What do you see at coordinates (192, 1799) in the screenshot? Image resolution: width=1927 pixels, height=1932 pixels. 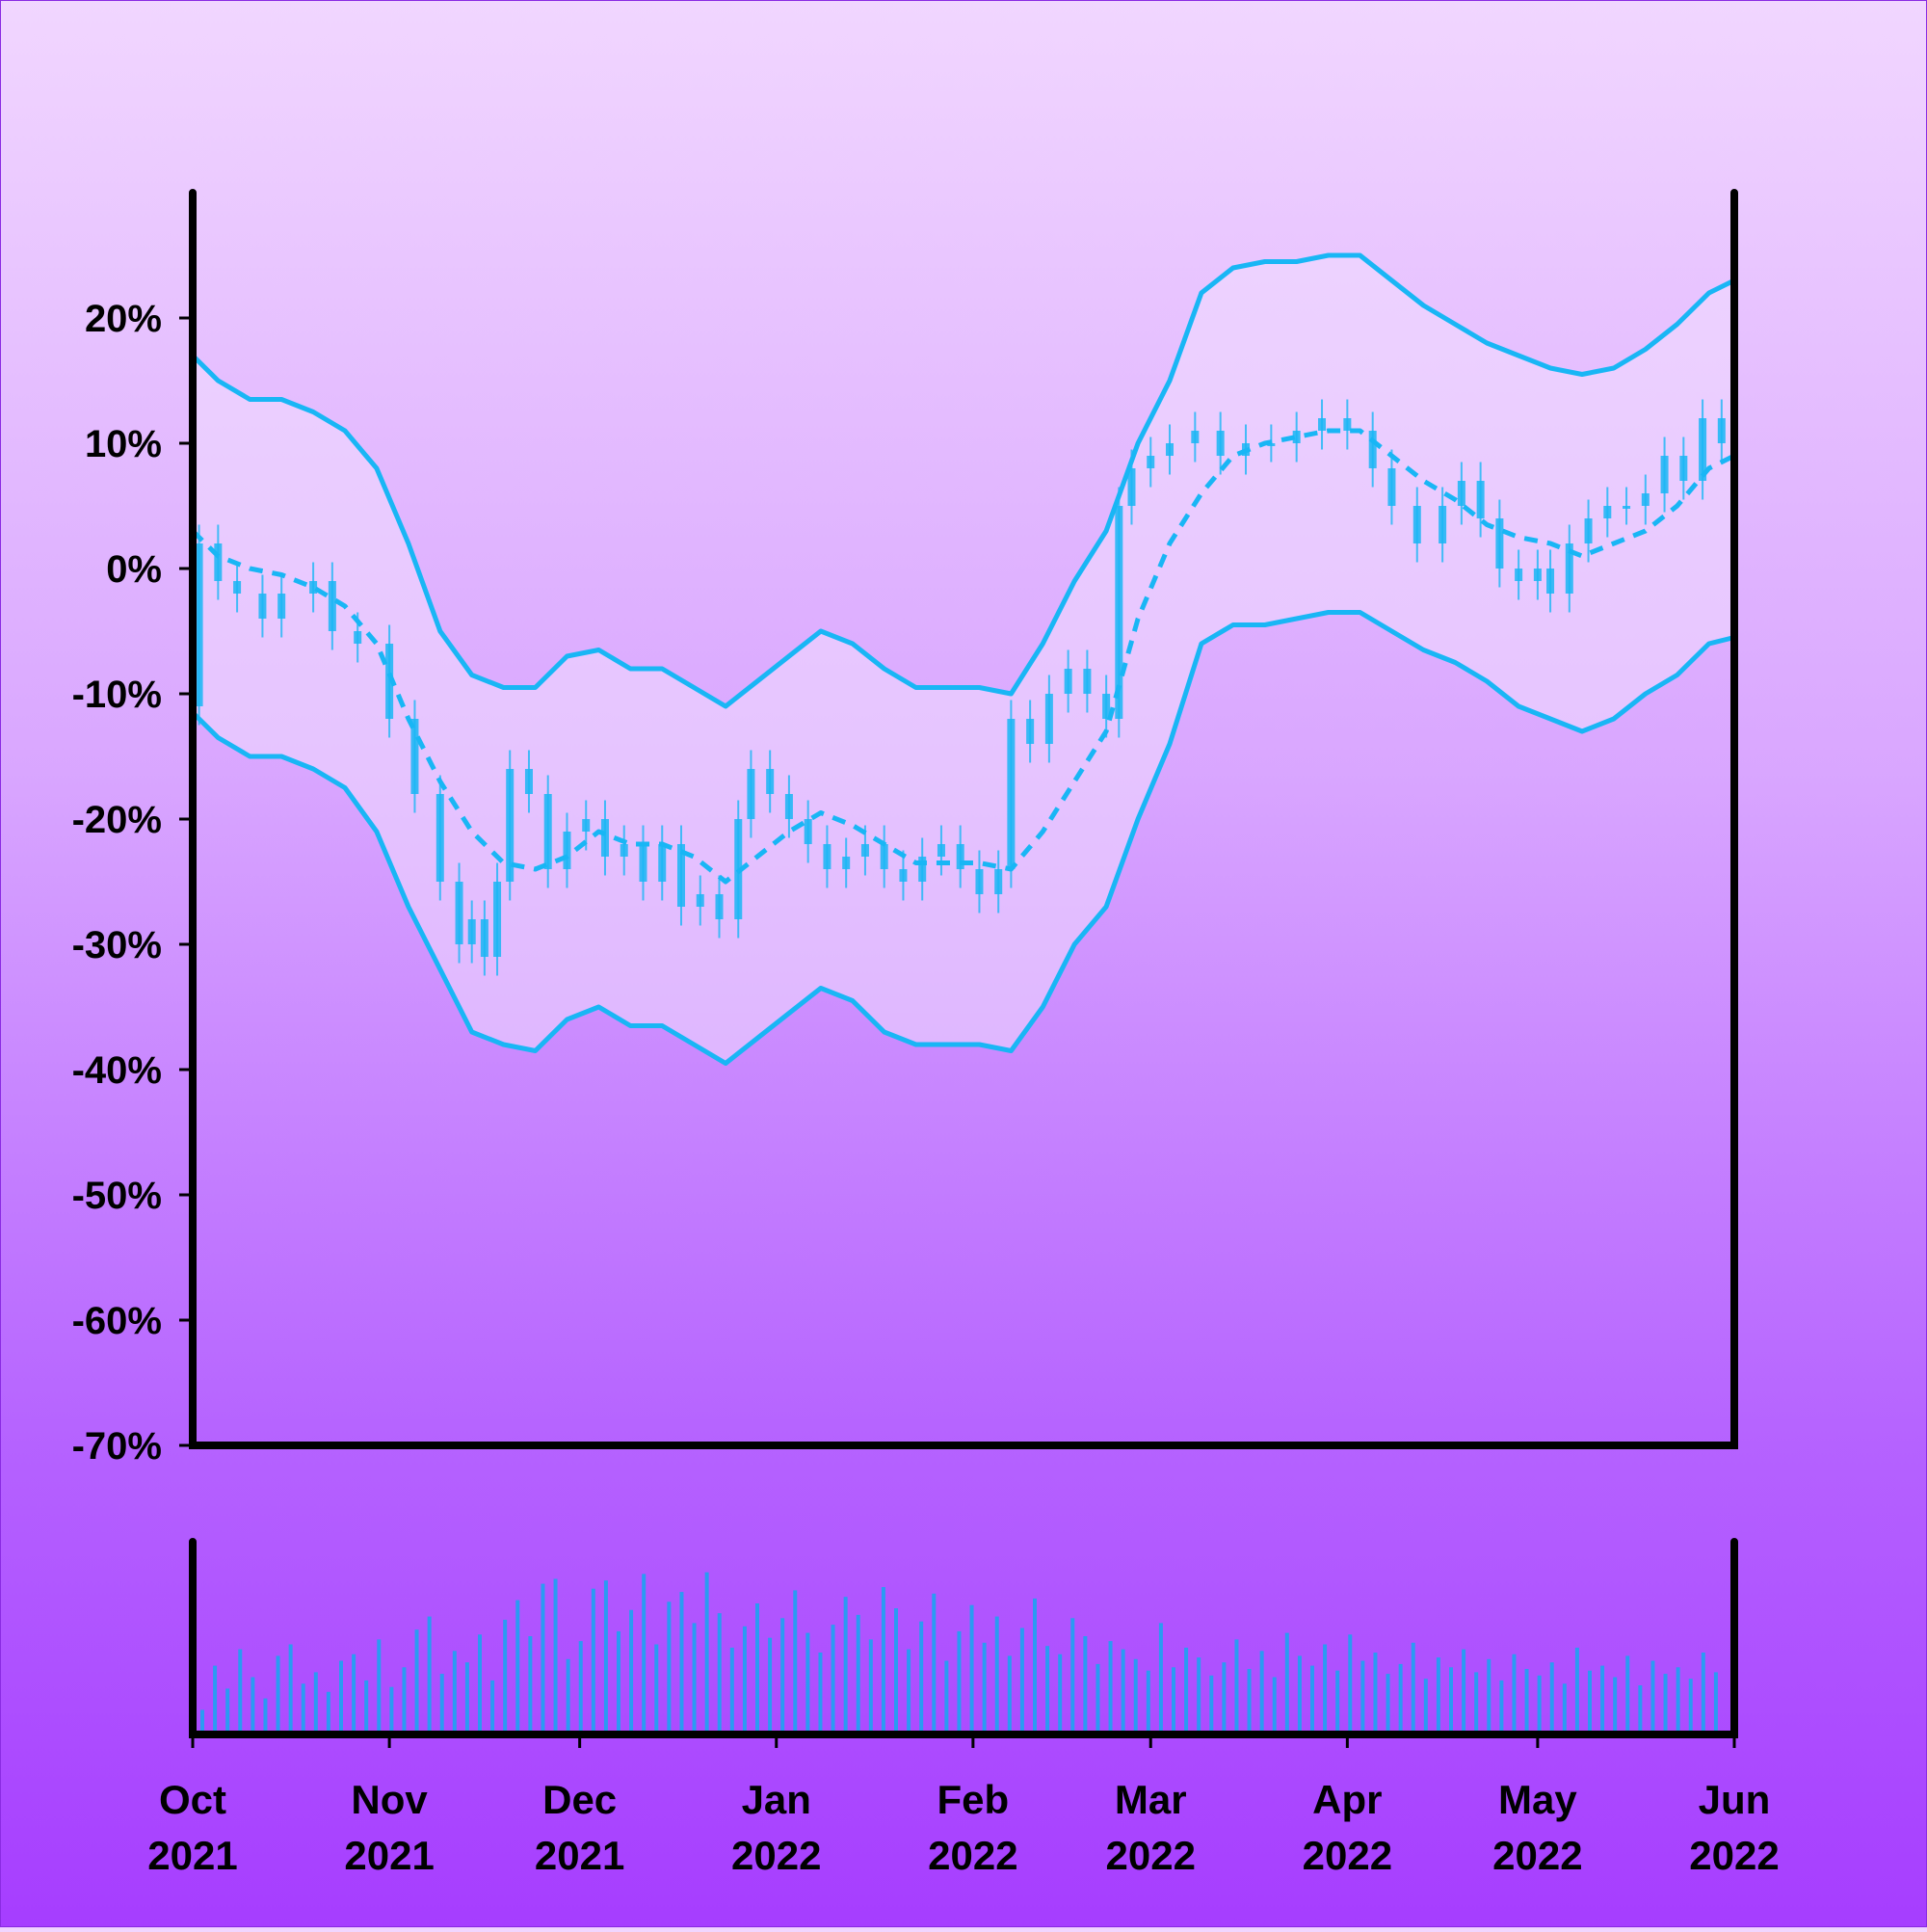 I see `x-tick-label-month: Oct` at bounding box center [192, 1799].